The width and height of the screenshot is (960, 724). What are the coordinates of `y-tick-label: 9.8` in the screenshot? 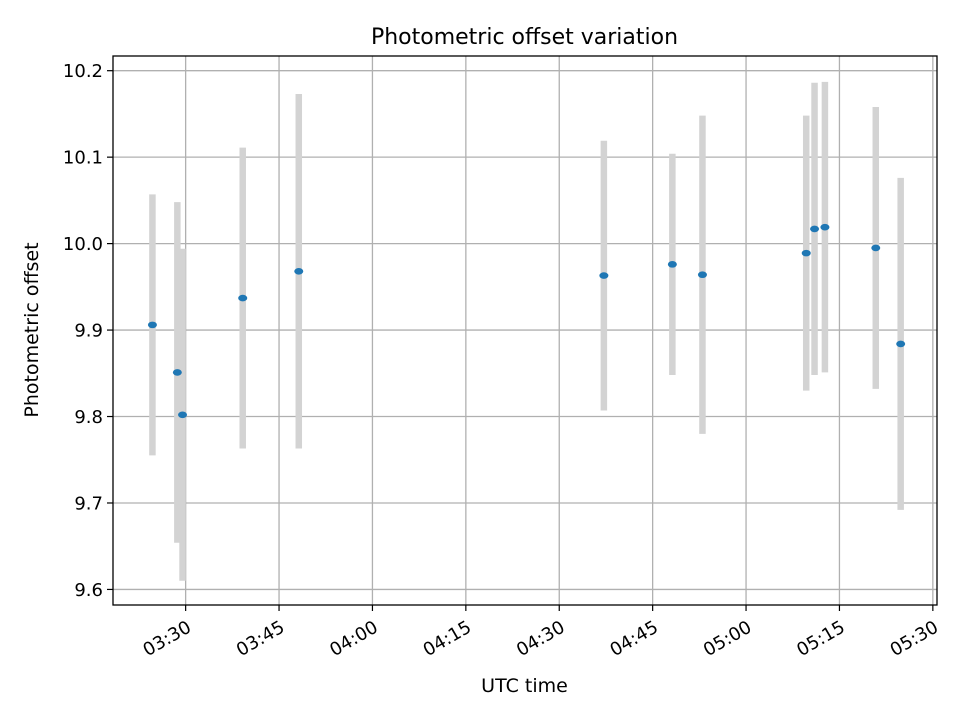 It's located at (88, 417).